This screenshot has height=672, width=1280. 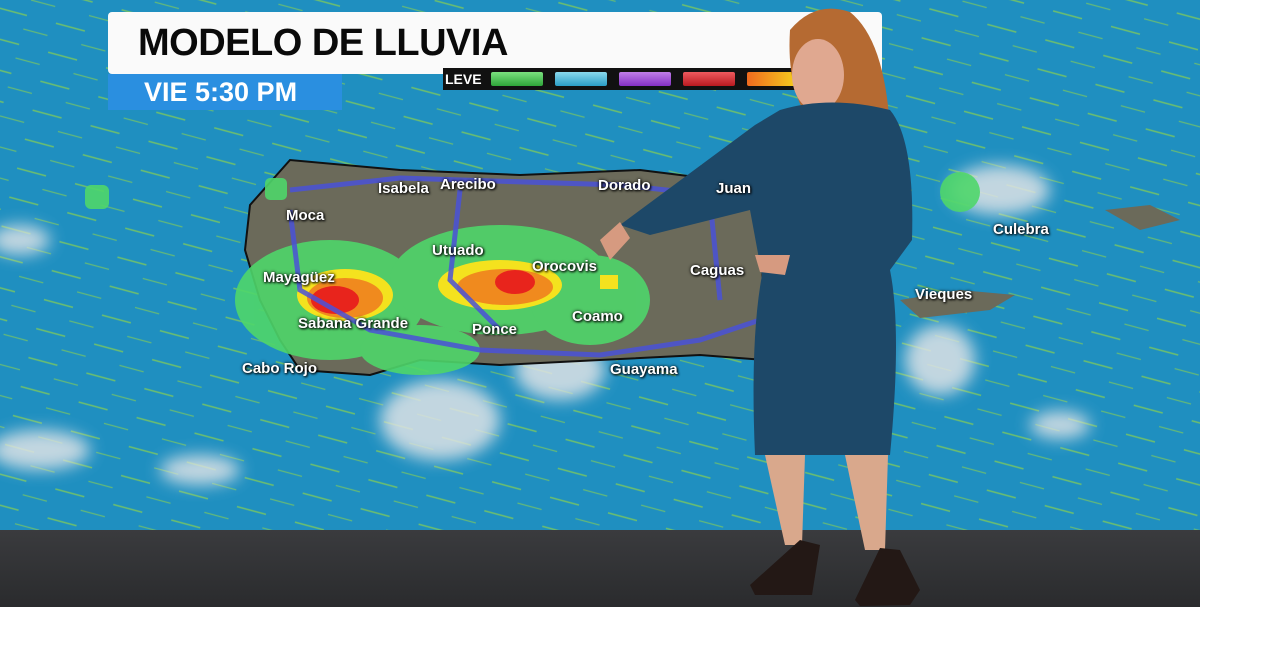 What do you see at coordinates (645, 79) in the screenshot?
I see `legend-swatch-purple` at bounding box center [645, 79].